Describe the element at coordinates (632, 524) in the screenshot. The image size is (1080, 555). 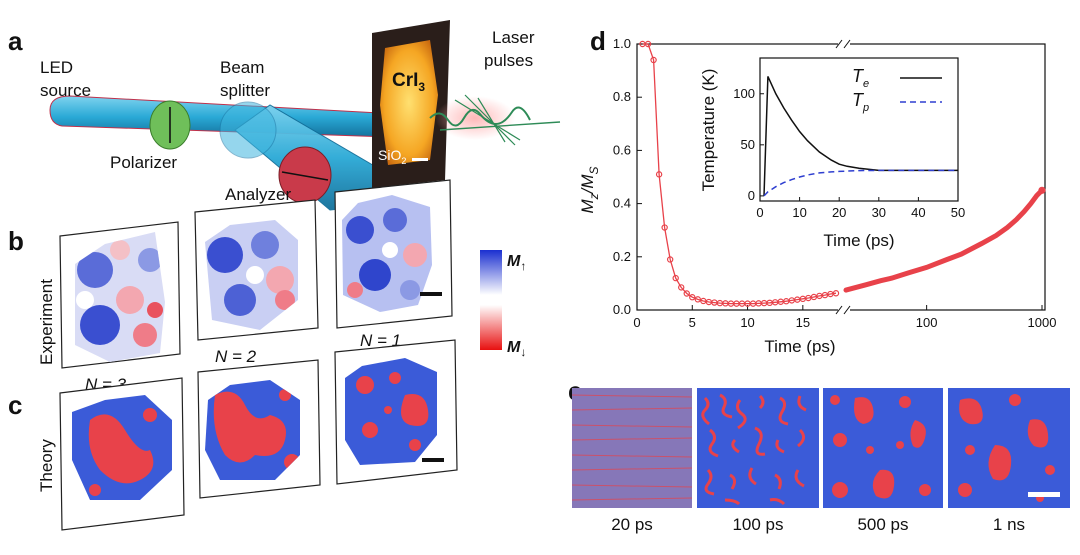
I see `time-label-20ps: 20 ps` at that location.